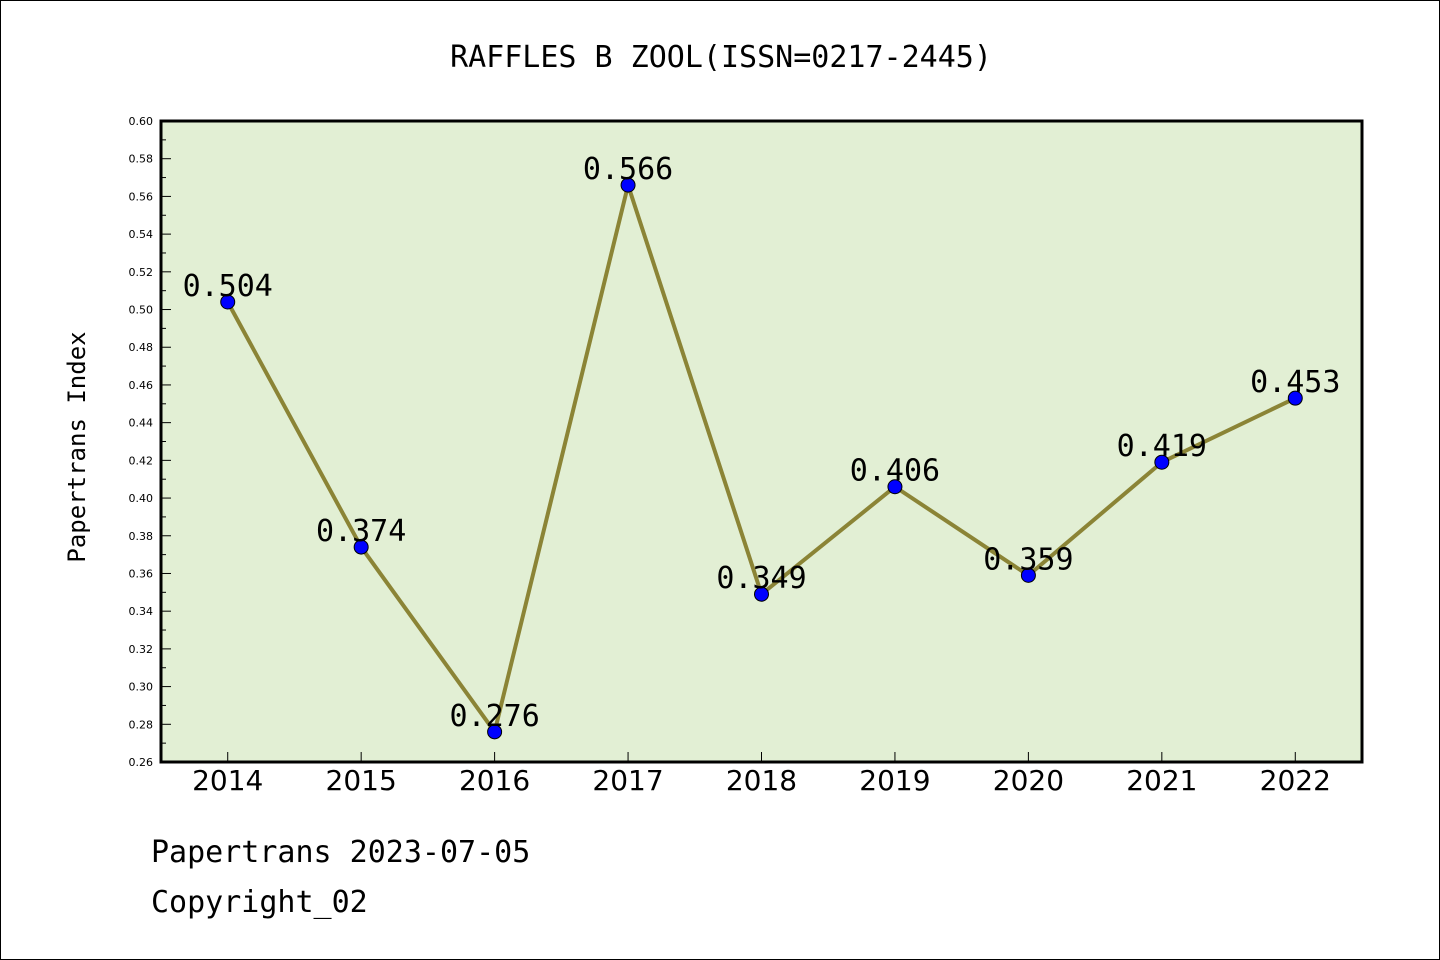  Describe the element at coordinates (141, 272) in the screenshot. I see `y-tick-label: 0.52` at that location.